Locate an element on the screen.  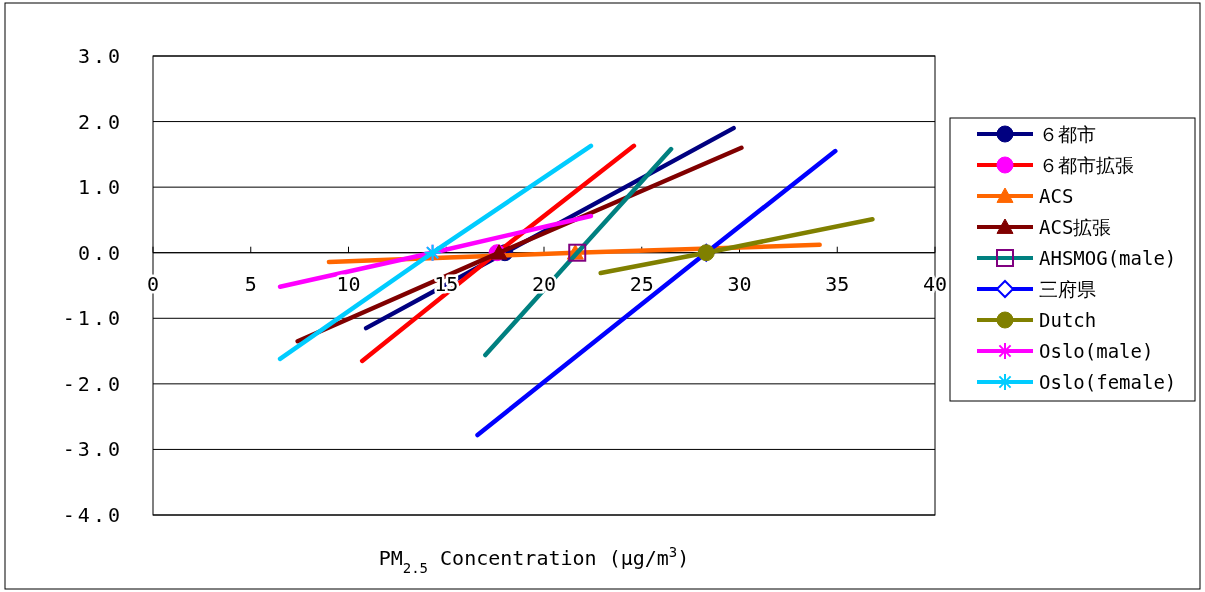
x-tick-label: 15 is located at coordinates (446, 283).